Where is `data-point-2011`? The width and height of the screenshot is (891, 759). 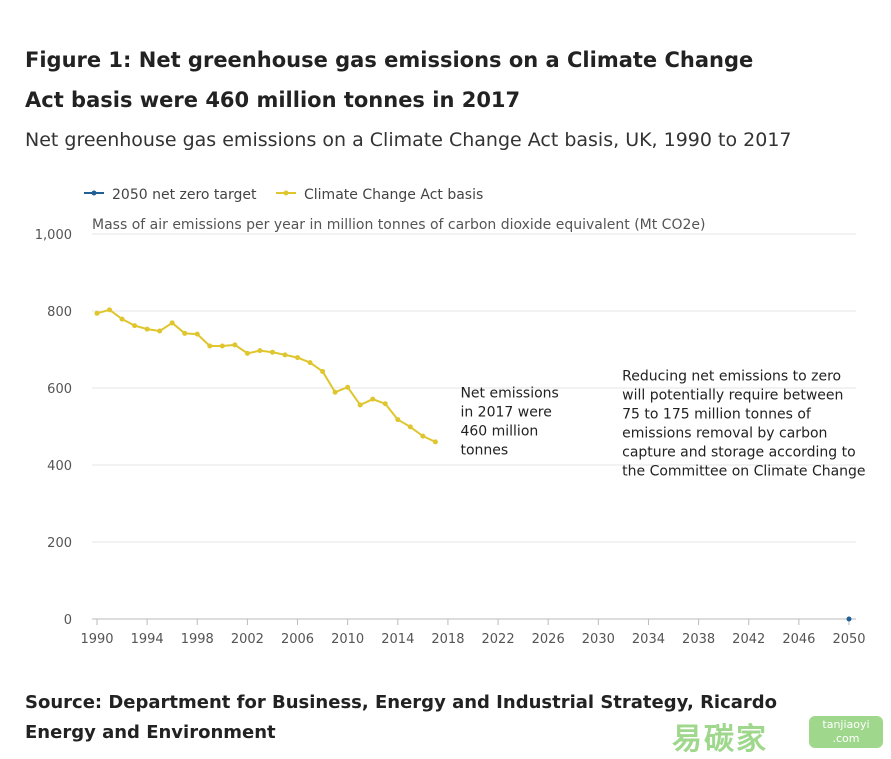 data-point-2011 is located at coordinates (360, 405).